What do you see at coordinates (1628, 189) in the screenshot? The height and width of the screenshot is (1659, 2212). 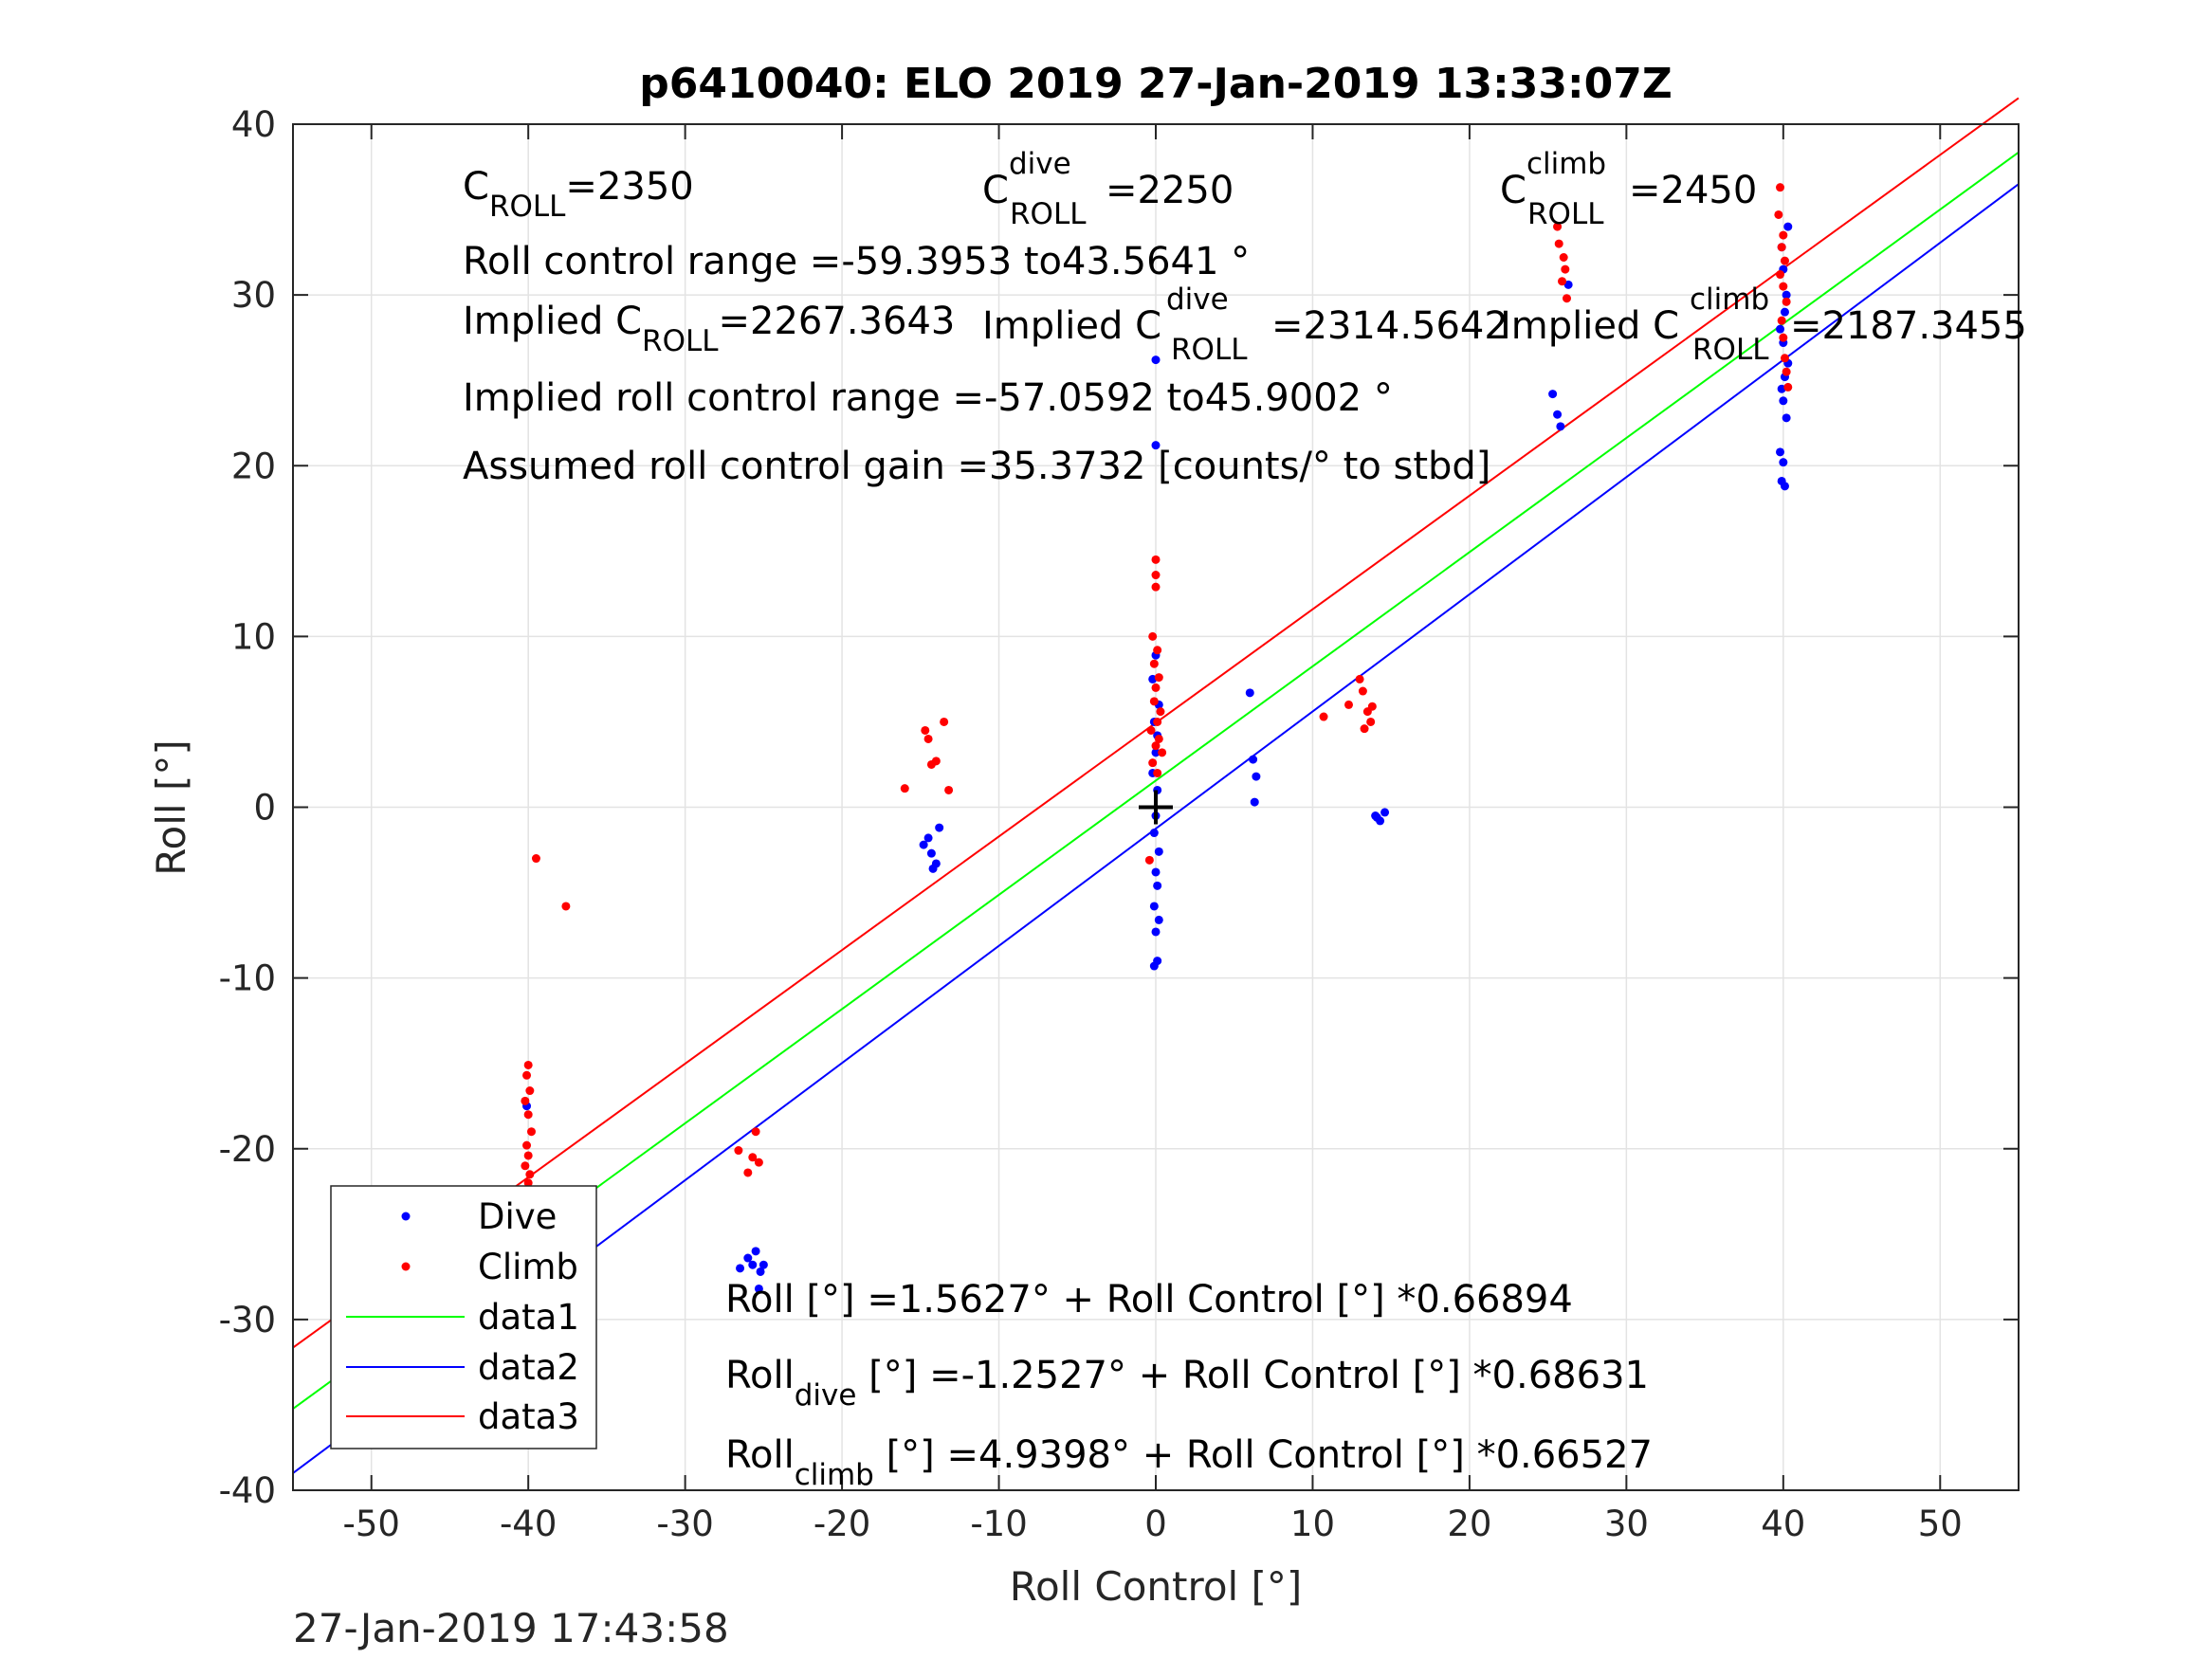 I see `c-roll-climb-annotation: Cclimb ROLL=2450` at bounding box center [1628, 189].